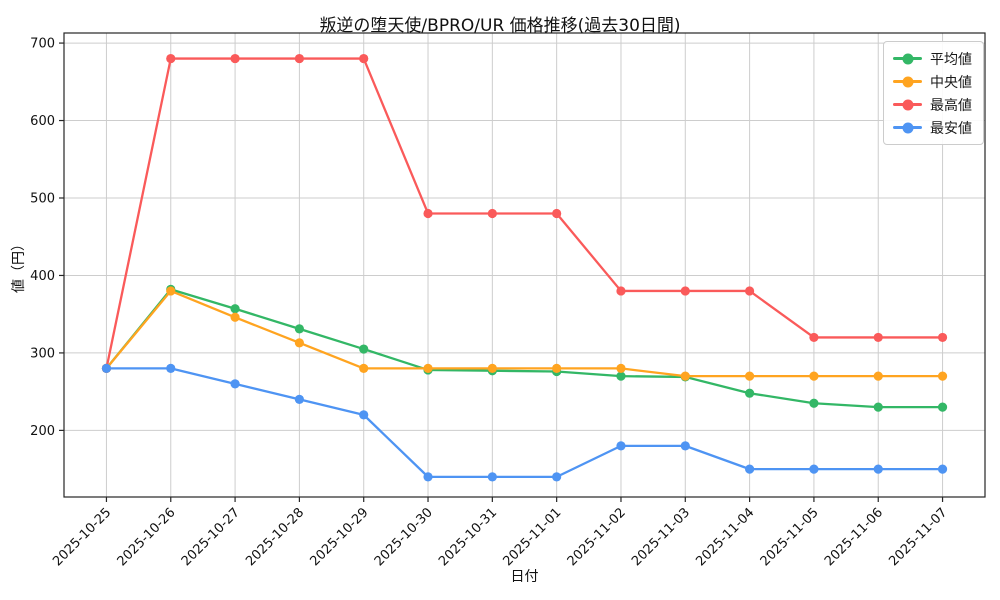  I want to click on legend-dot-average, so click(907, 58).